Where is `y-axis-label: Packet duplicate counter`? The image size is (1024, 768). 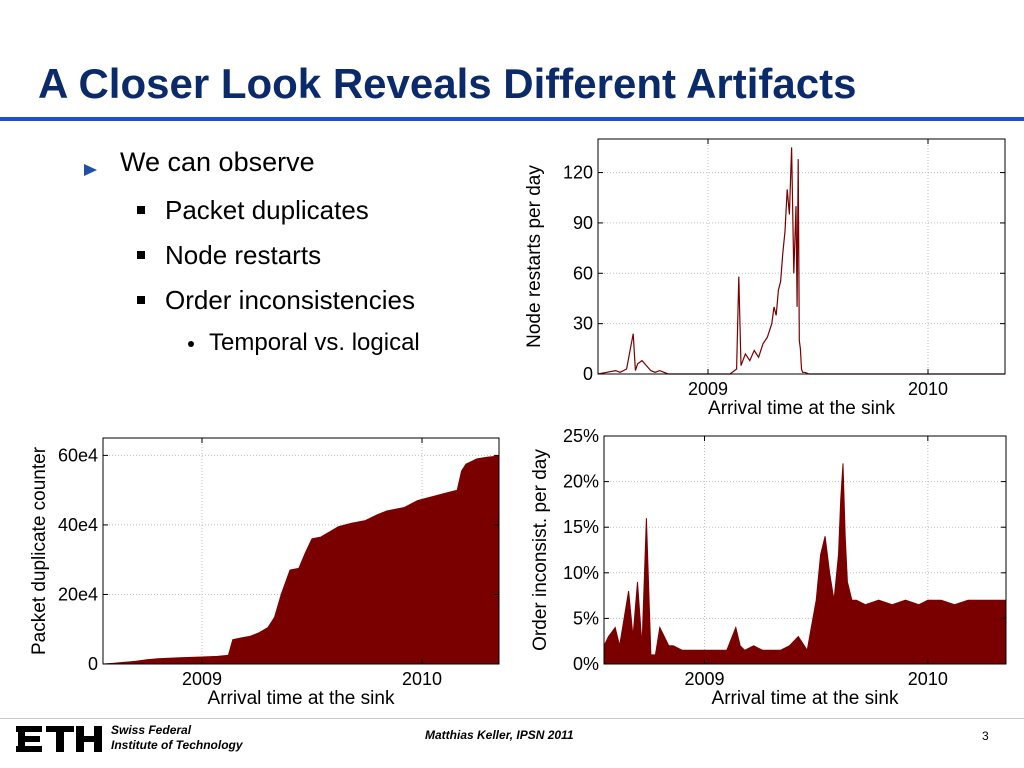
y-axis-label: Packet duplicate counter is located at coordinates (39, 550).